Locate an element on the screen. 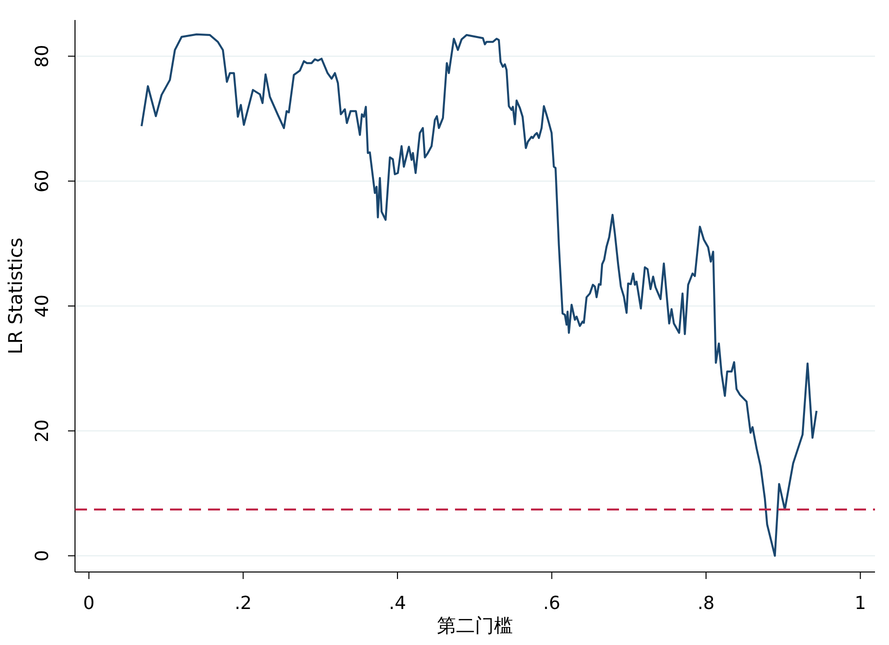  y-tick-label: 40 is located at coordinates (42, 306).